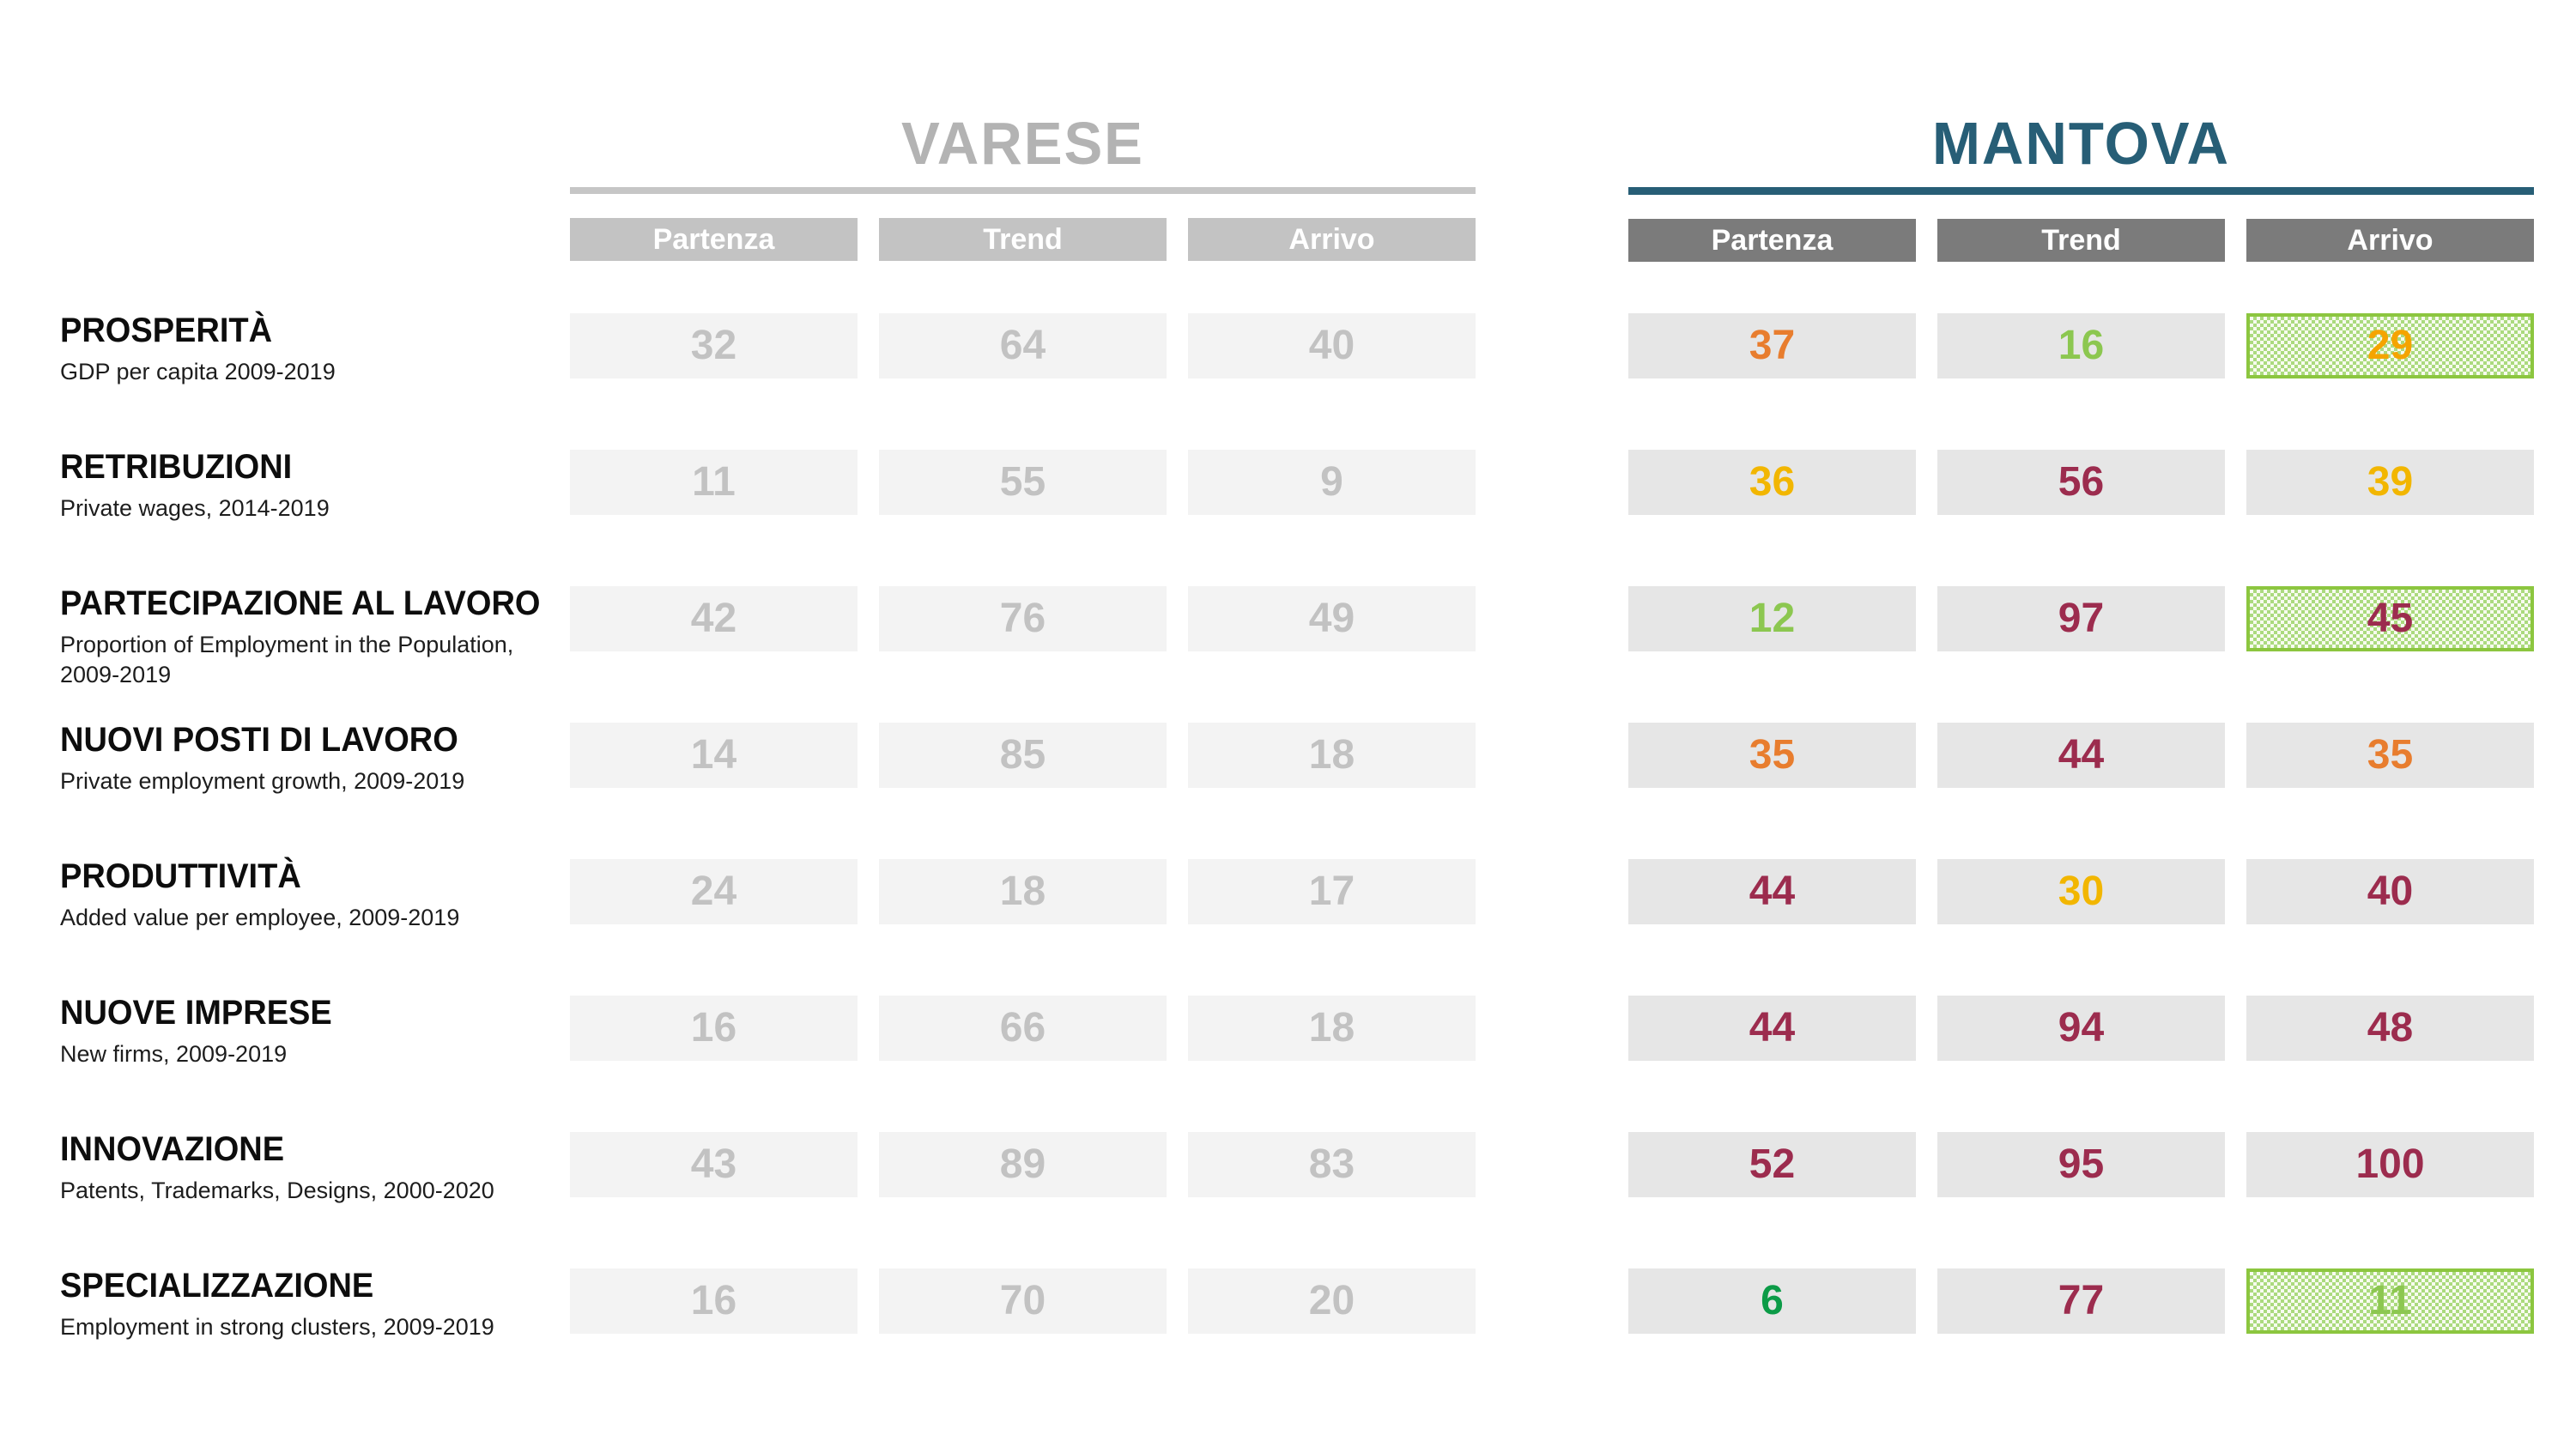 The image size is (2576, 1441). Describe the element at coordinates (1772, 240) in the screenshot. I see `mantova-column-header-partenza: Partenza` at that location.